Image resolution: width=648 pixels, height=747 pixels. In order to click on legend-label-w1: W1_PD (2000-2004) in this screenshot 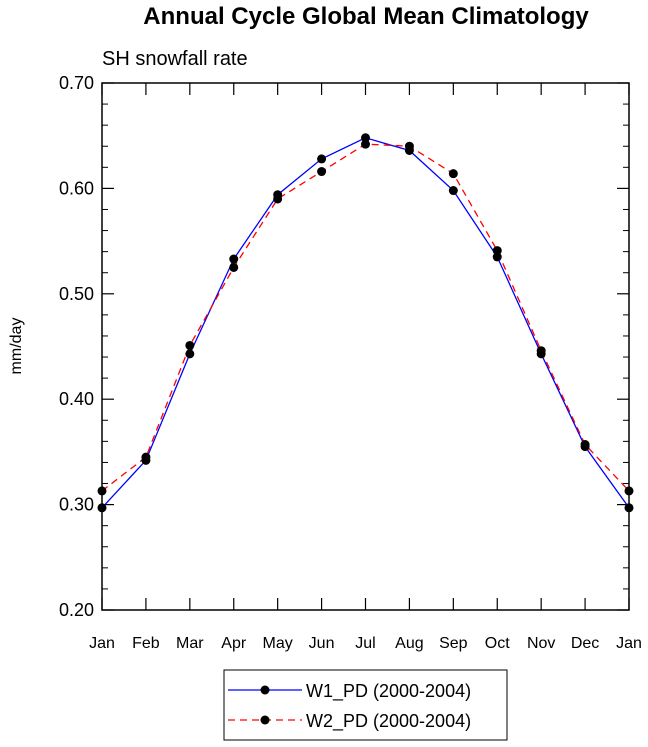, I will do `click(388, 691)`.